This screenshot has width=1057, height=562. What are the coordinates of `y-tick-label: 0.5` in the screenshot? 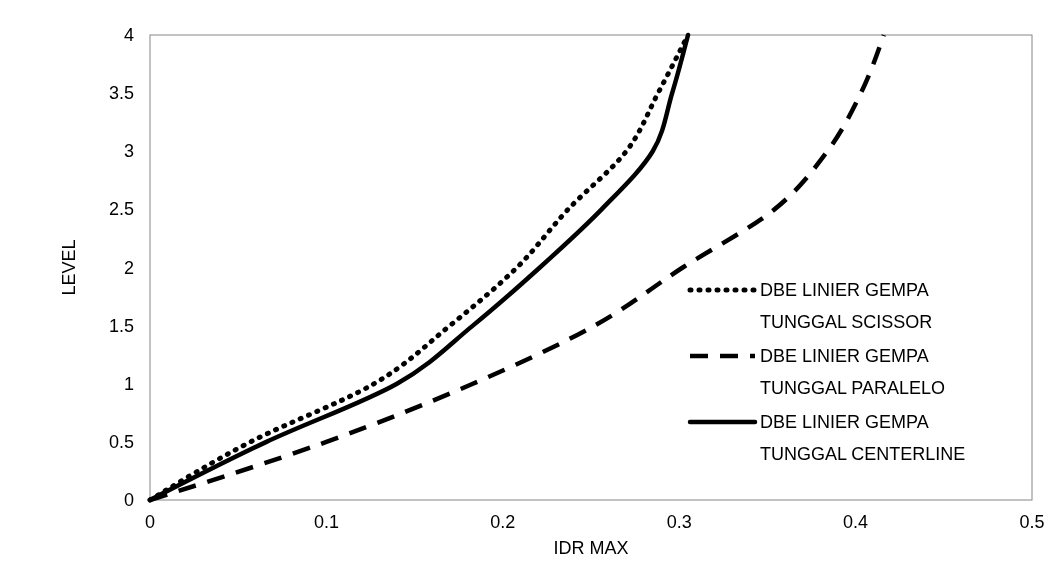 It's located at (121, 441).